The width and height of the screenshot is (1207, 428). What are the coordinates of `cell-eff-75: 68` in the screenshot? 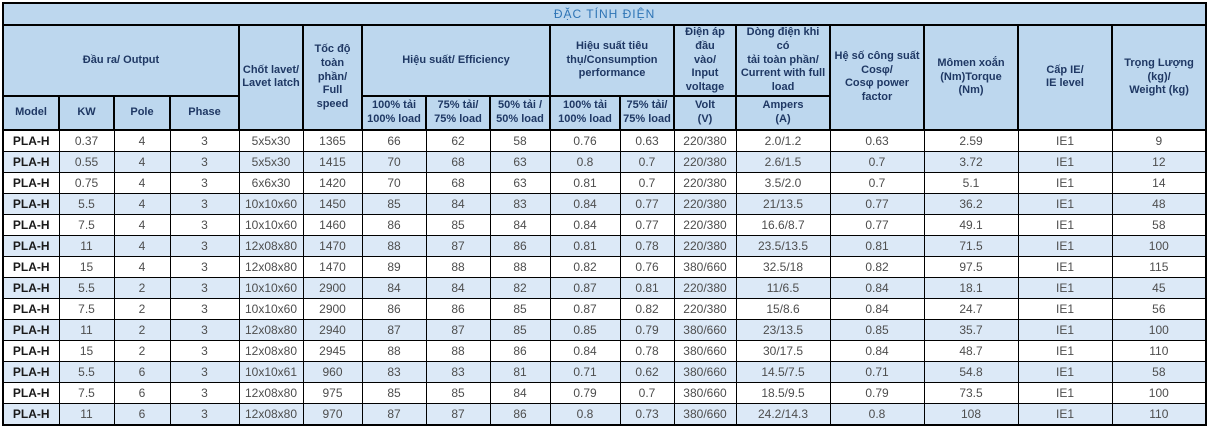 It's located at (458, 161).